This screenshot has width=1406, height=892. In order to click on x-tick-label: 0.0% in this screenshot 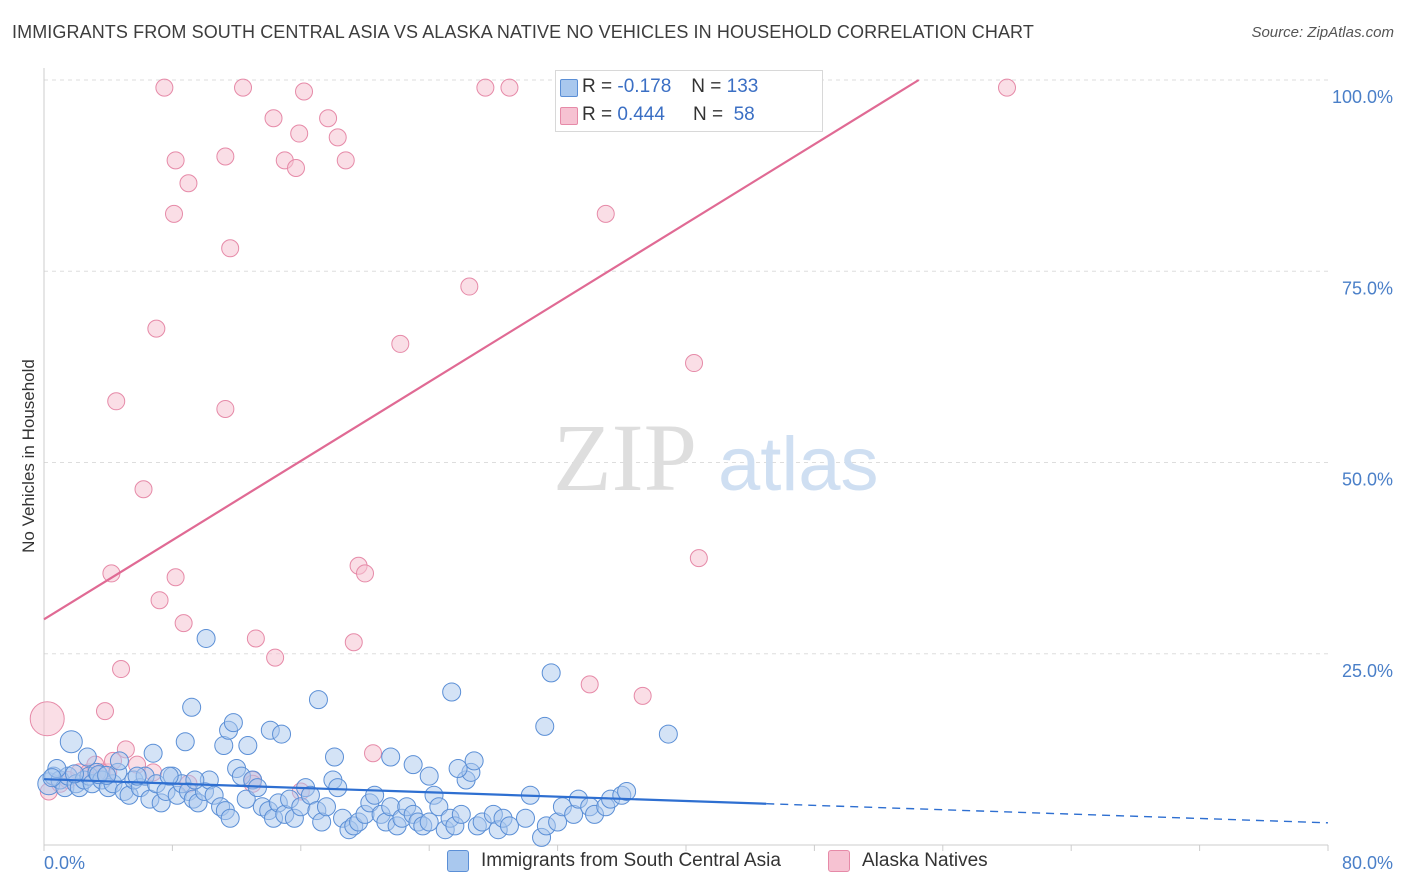, I will do `click(64, 863)`.